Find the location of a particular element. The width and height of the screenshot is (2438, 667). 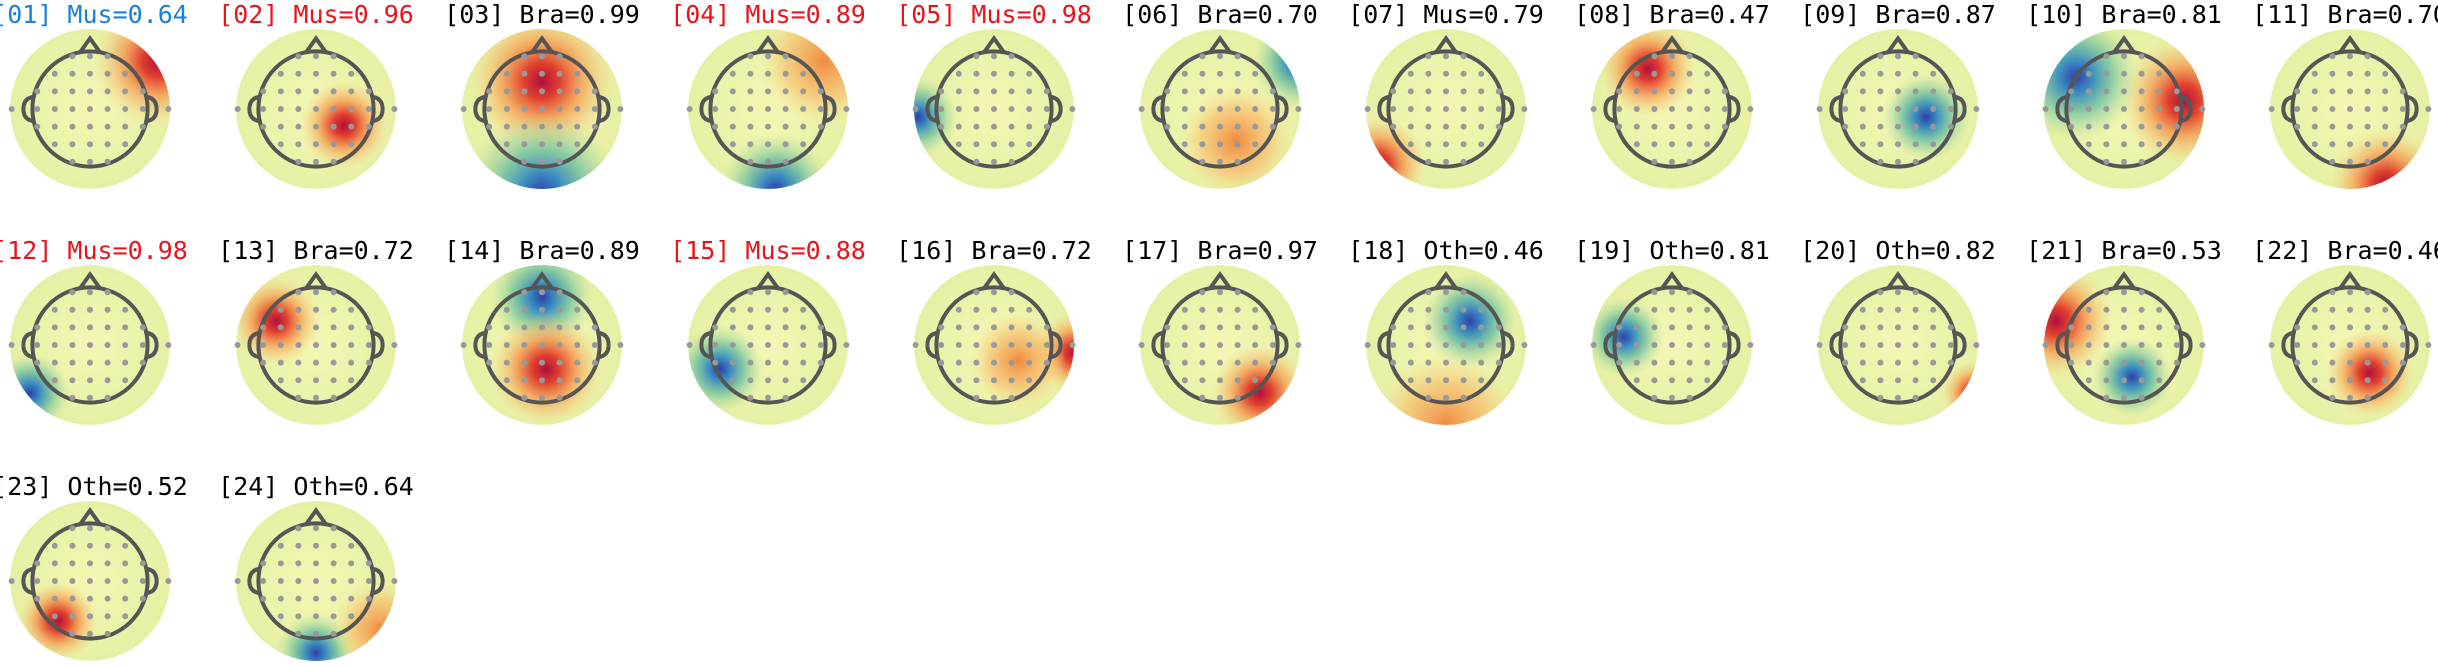

topomap-panel: [10] Bra=0.81 is located at coordinates (2124, 94).